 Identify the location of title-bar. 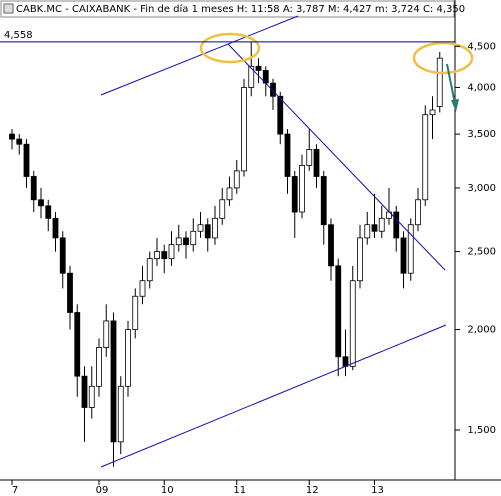
(227, 9).